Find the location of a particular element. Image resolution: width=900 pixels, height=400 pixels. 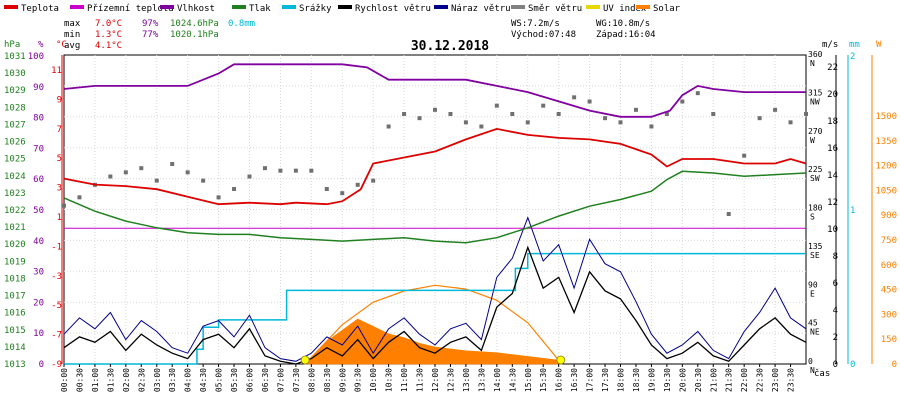

x-tick-label: 09:30 is located at coordinates (358, 380).